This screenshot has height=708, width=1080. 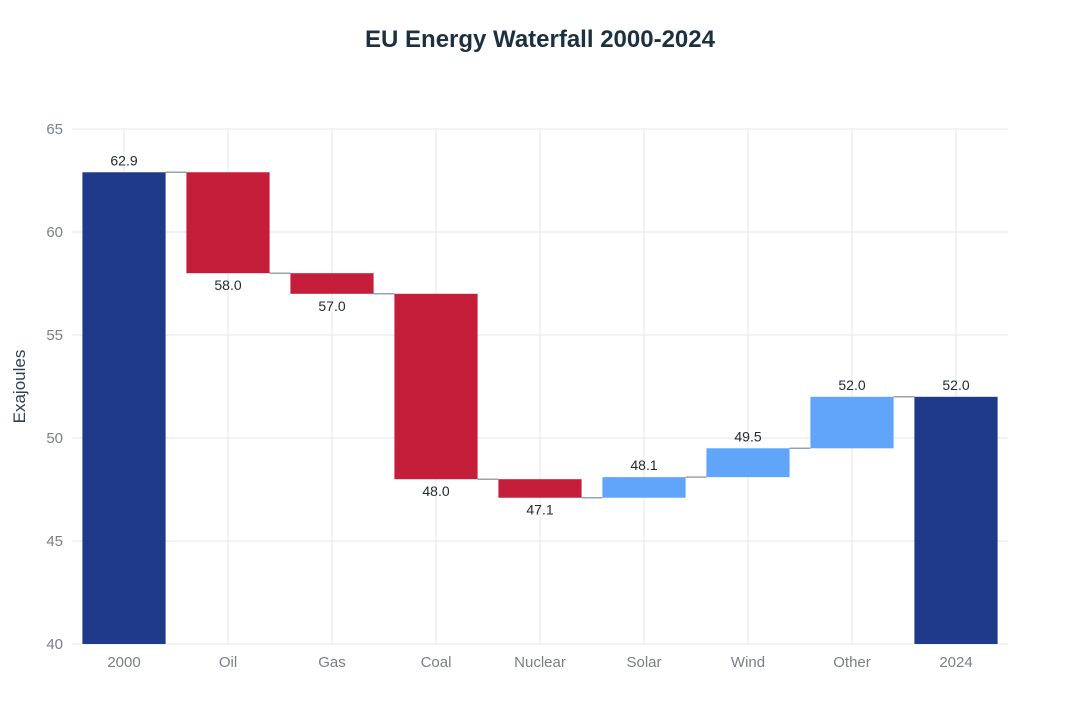 What do you see at coordinates (435, 491) in the screenshot?
I see `data-label: 48.0` at bounding box center [435, 491].